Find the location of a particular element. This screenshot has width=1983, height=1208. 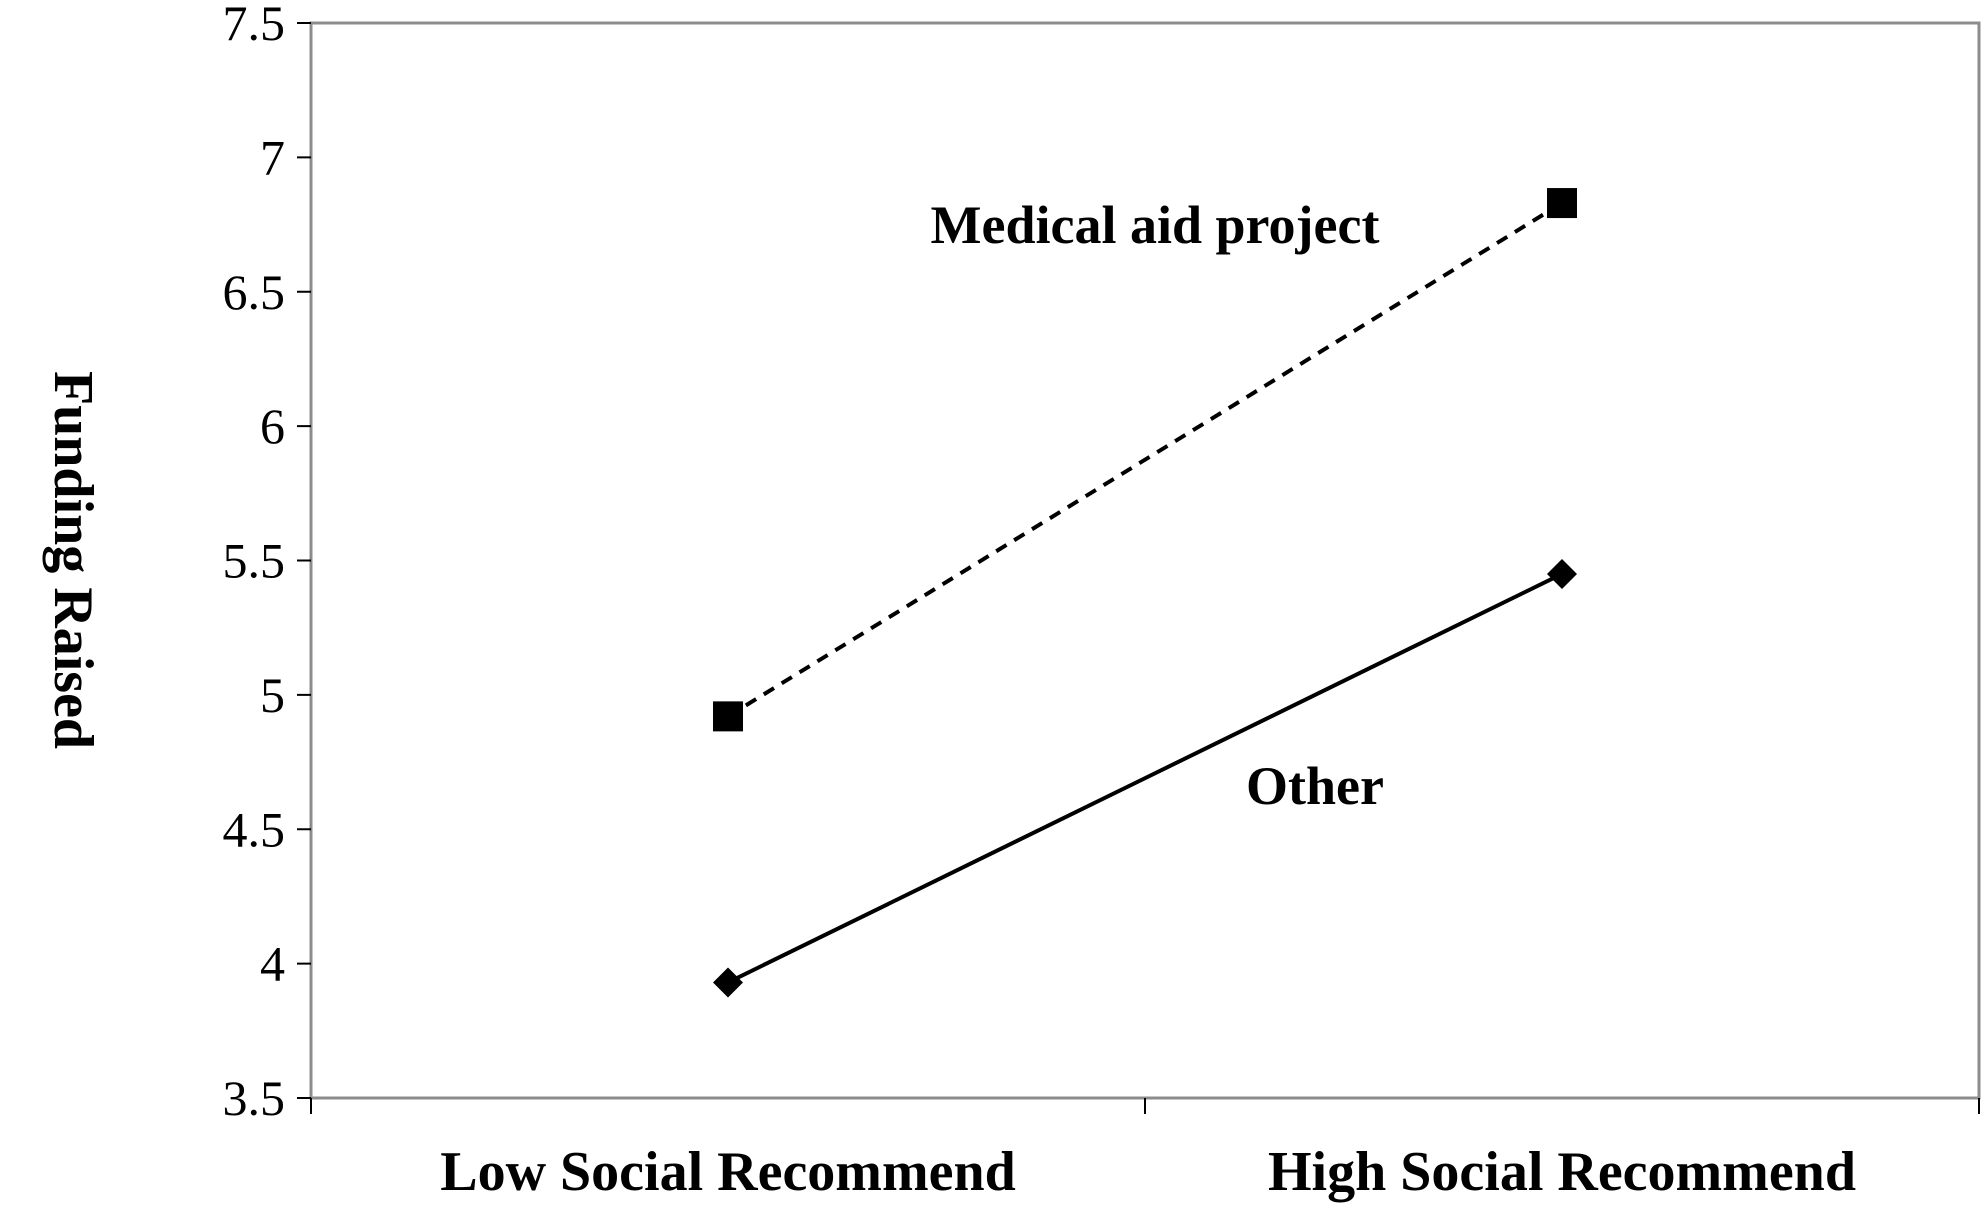

y-tick-label: 4 is located at coordinates (272, 964).